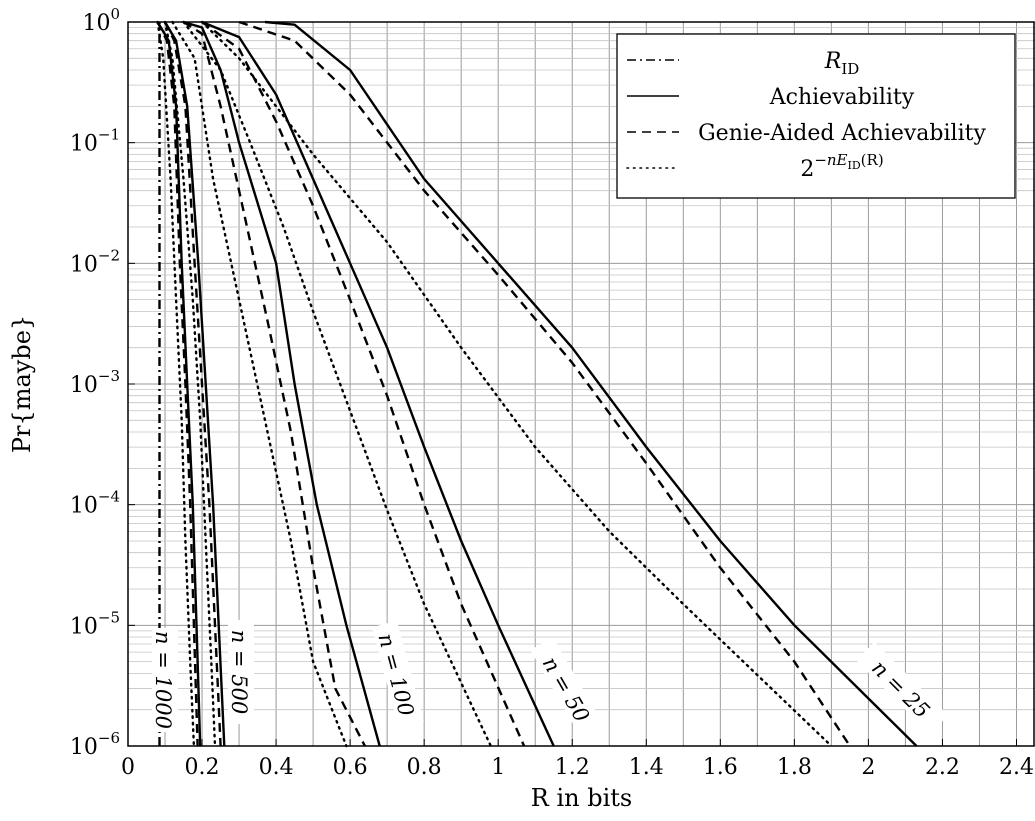  Describe the element at coordinates (22, 384) in the screenshot. I see `y-axis-title: Pr{maybe}` at that location.